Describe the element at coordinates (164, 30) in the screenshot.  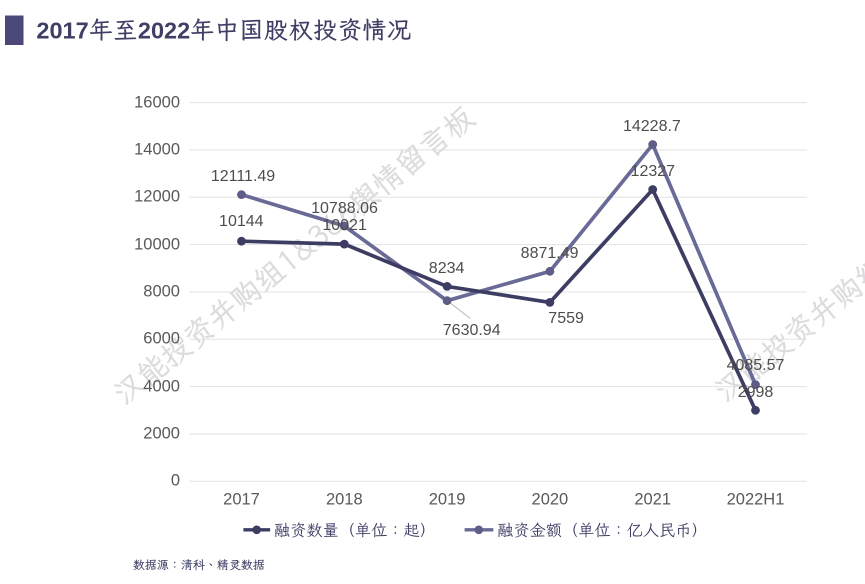
I see `svg-text: 2022` at that location.